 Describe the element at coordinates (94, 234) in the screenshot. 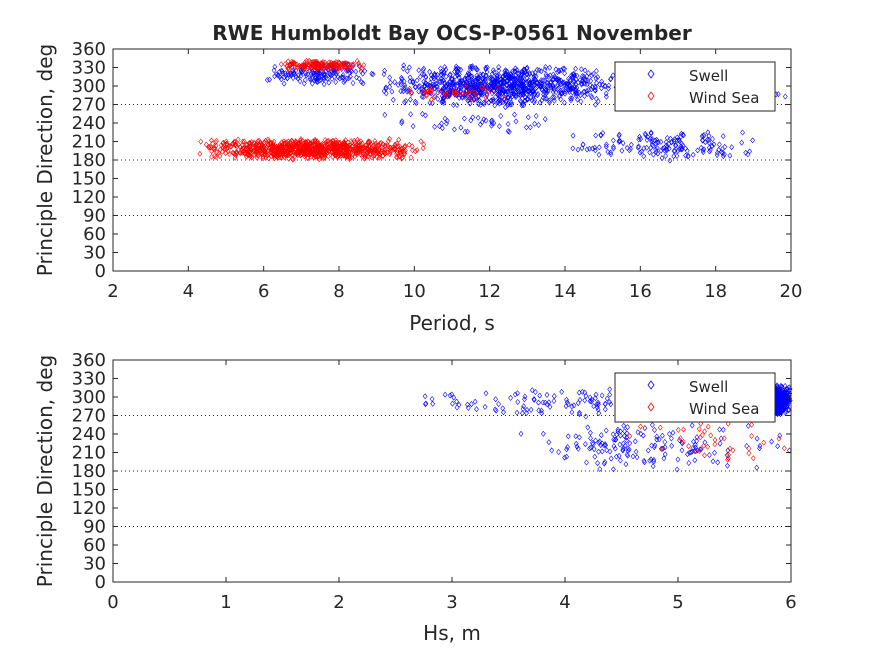

I see `y-tick-label: 60` at that location.